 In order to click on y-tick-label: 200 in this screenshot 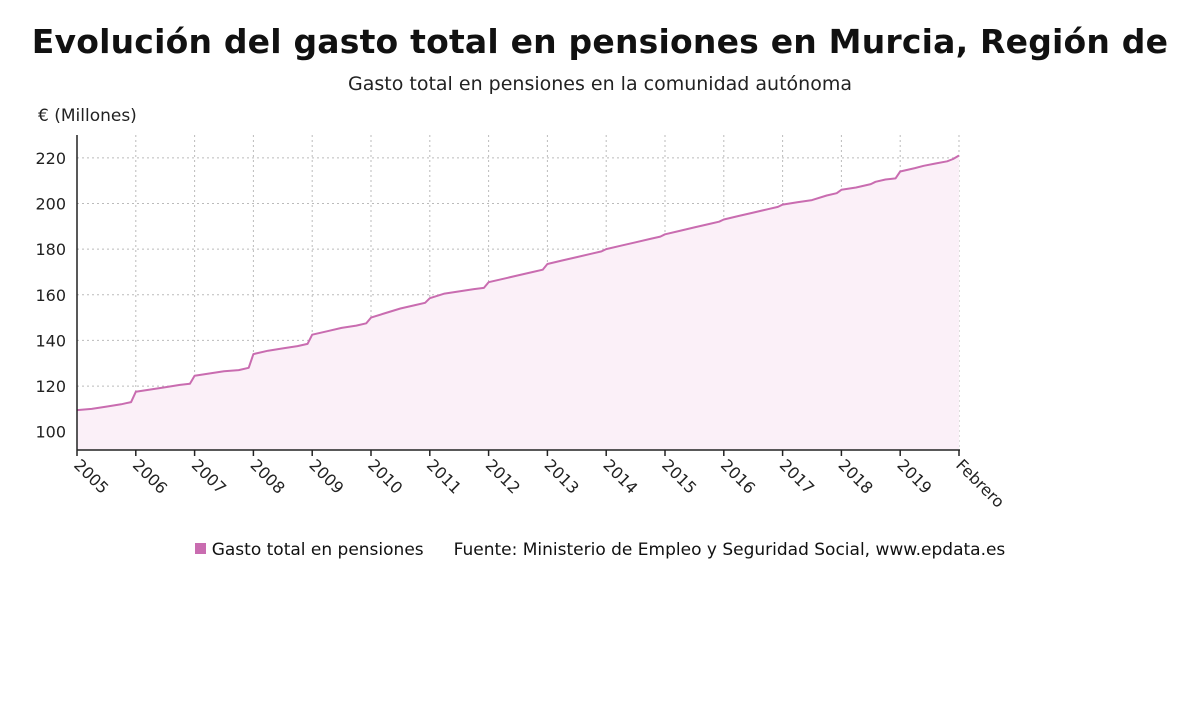, I will do `click(50, 203)`.